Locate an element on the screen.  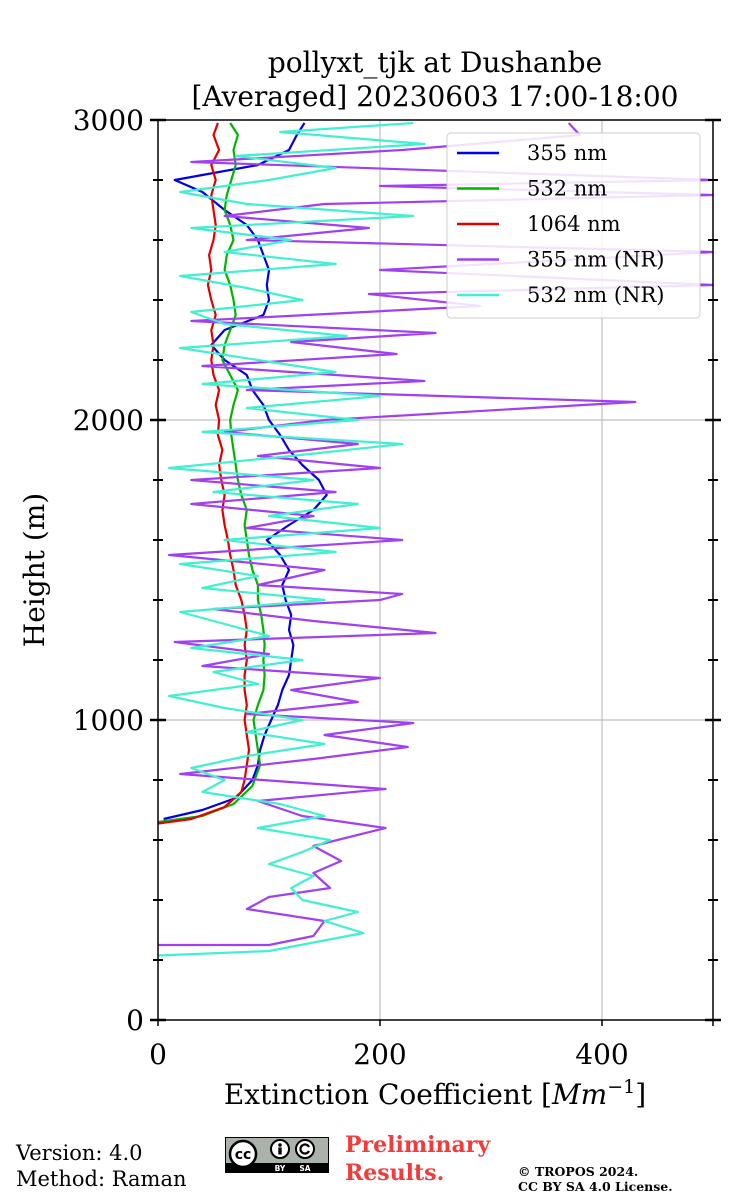
legend-label-0: 355 nm is located at coordinates (567, 153).